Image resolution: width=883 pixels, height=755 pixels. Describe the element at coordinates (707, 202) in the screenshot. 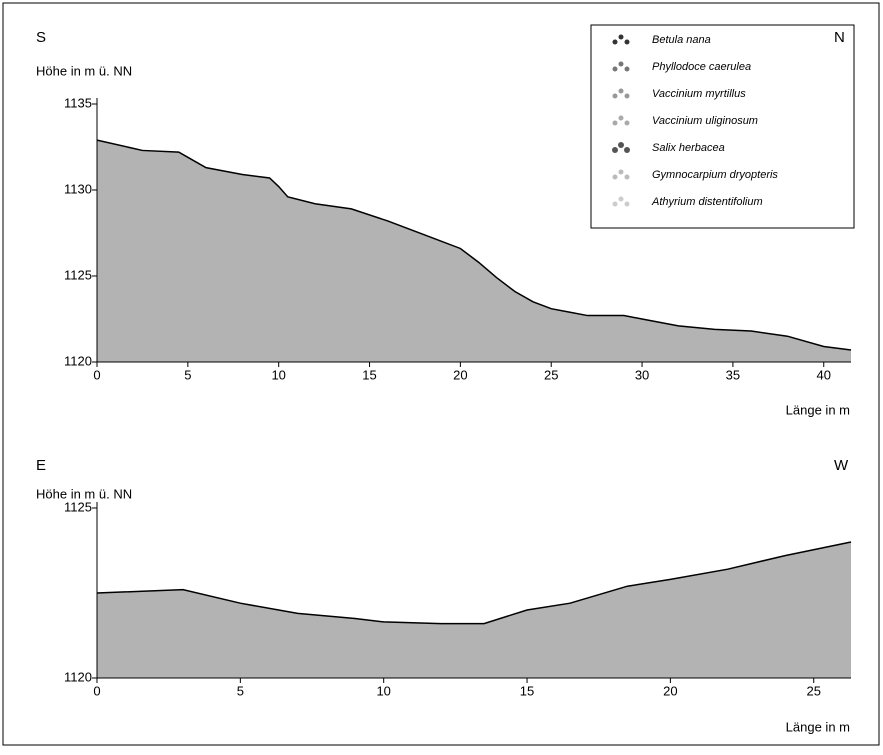

I see `legend-label: Athyrium distentifolium` at that location.